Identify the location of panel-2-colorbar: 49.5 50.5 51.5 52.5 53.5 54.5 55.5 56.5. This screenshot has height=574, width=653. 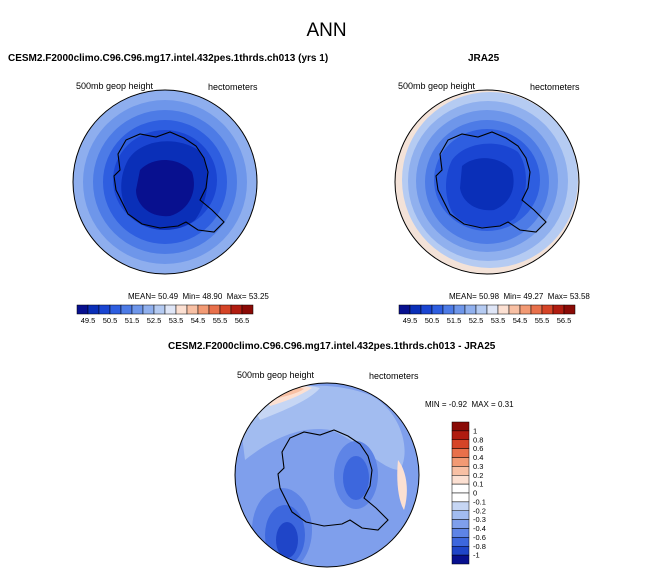
(487, 314).